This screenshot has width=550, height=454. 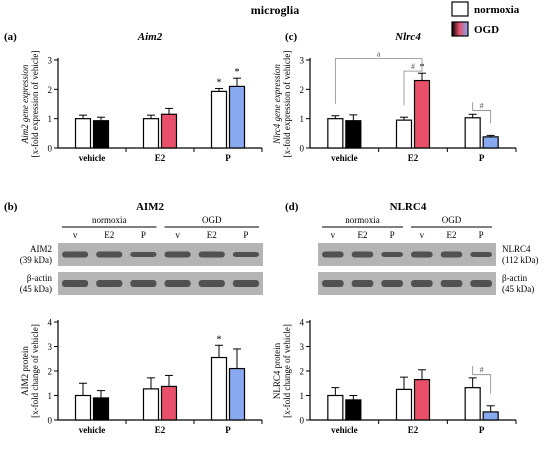 What do you see at coordinates (109, 220) in the screenshot?
I see `blot-group-label: normoxia` at bounding box center [109, 220].